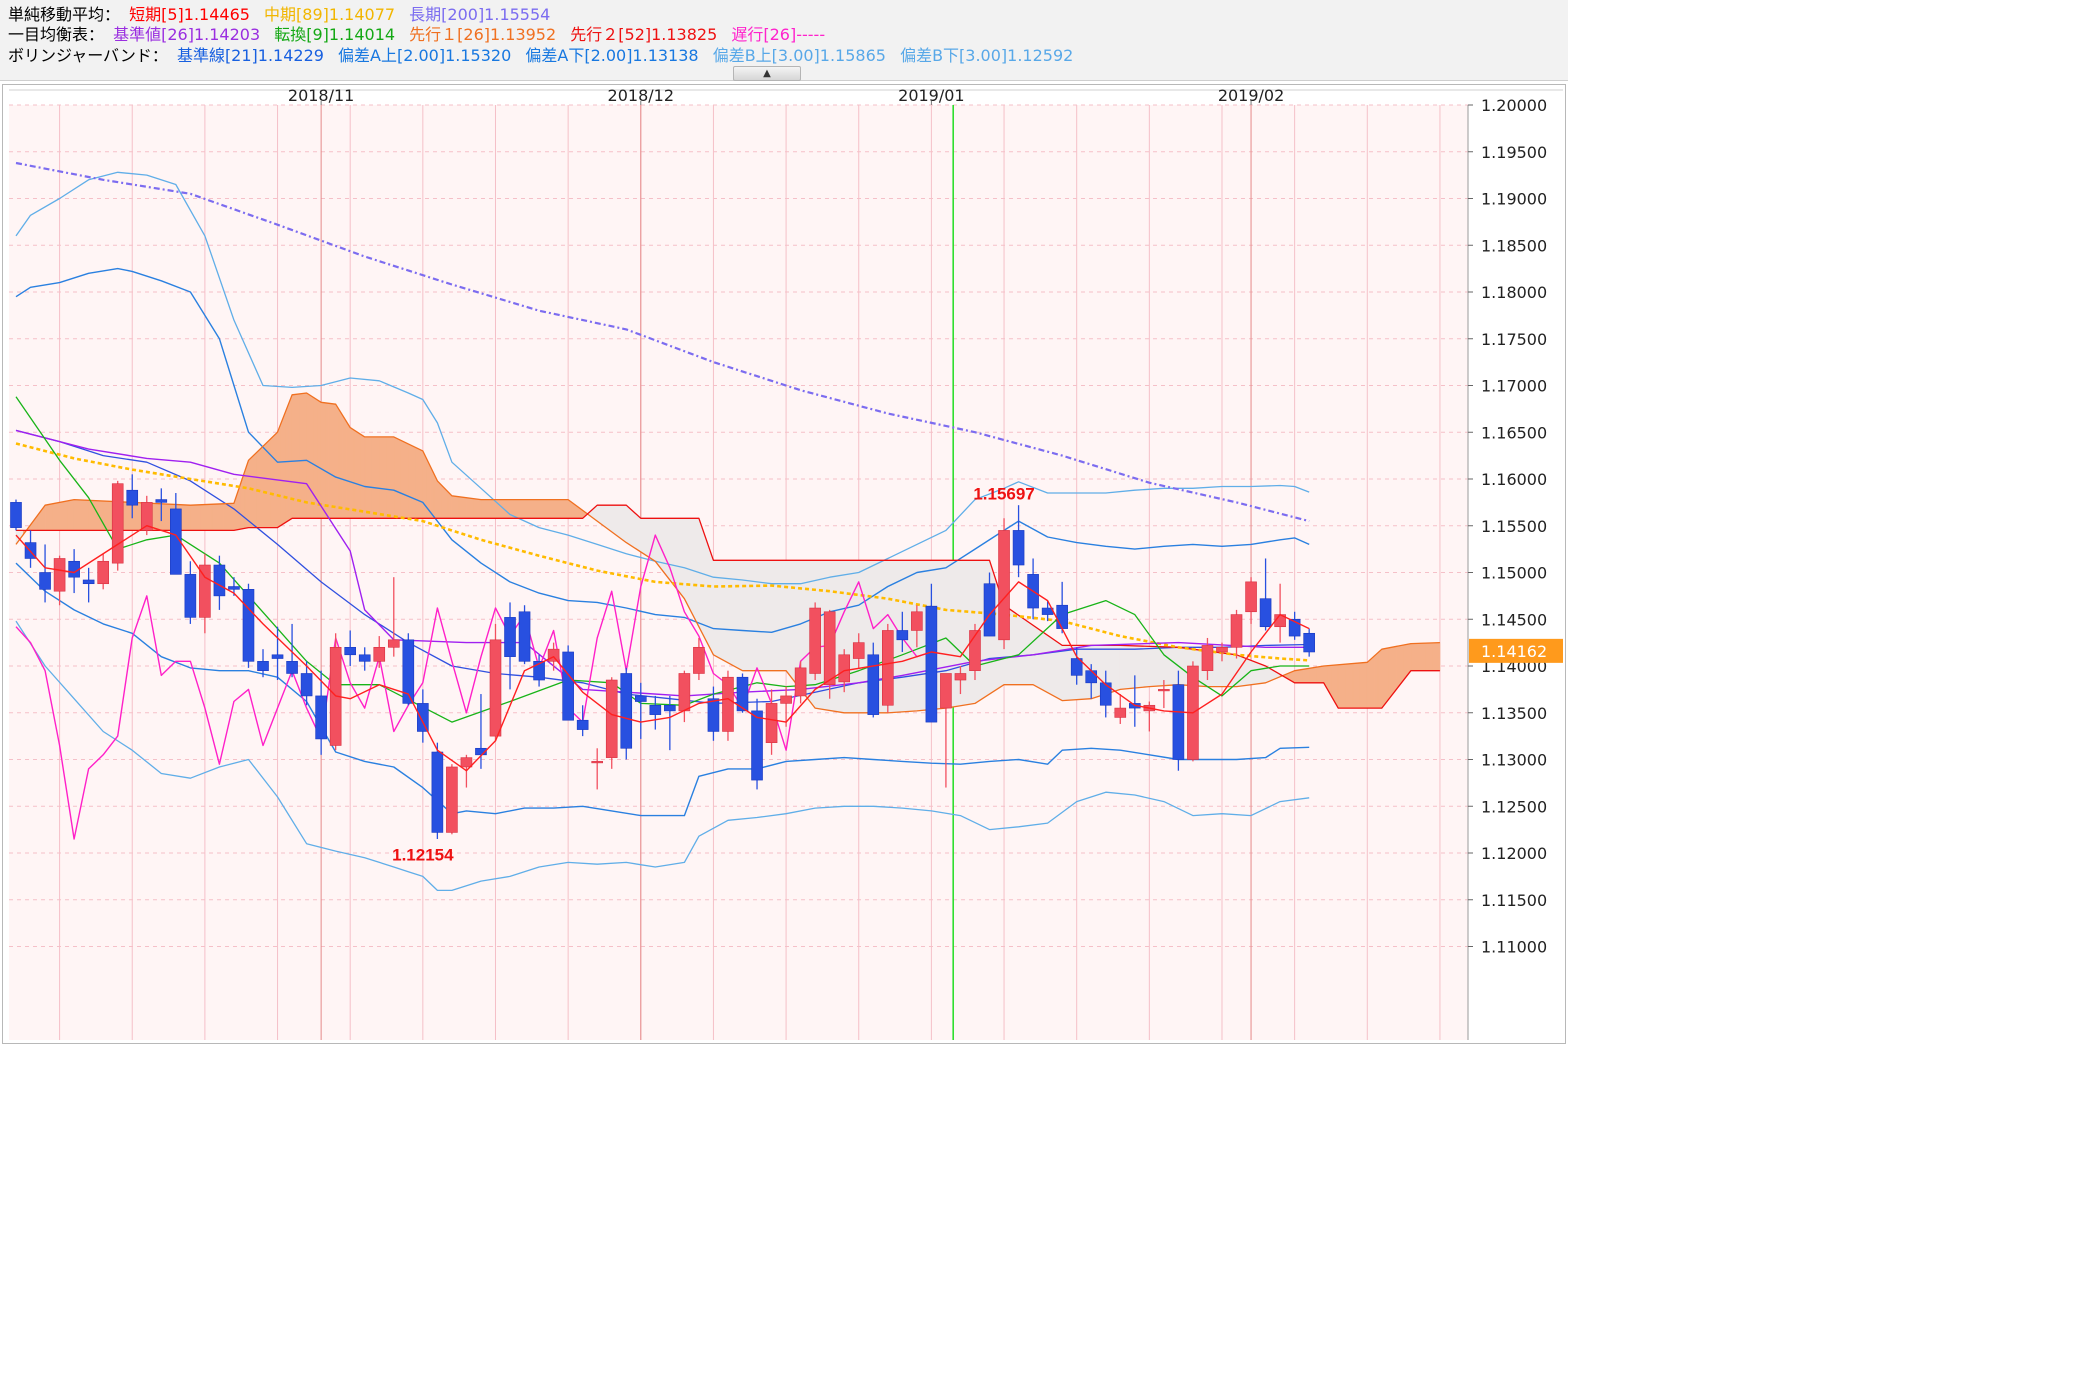 The height and width of the screenshot is (1388, 2080). Describe the element at coordinates (1514, 245) in the screenshot. I see `price-tick-label: 1.18500` at that location.